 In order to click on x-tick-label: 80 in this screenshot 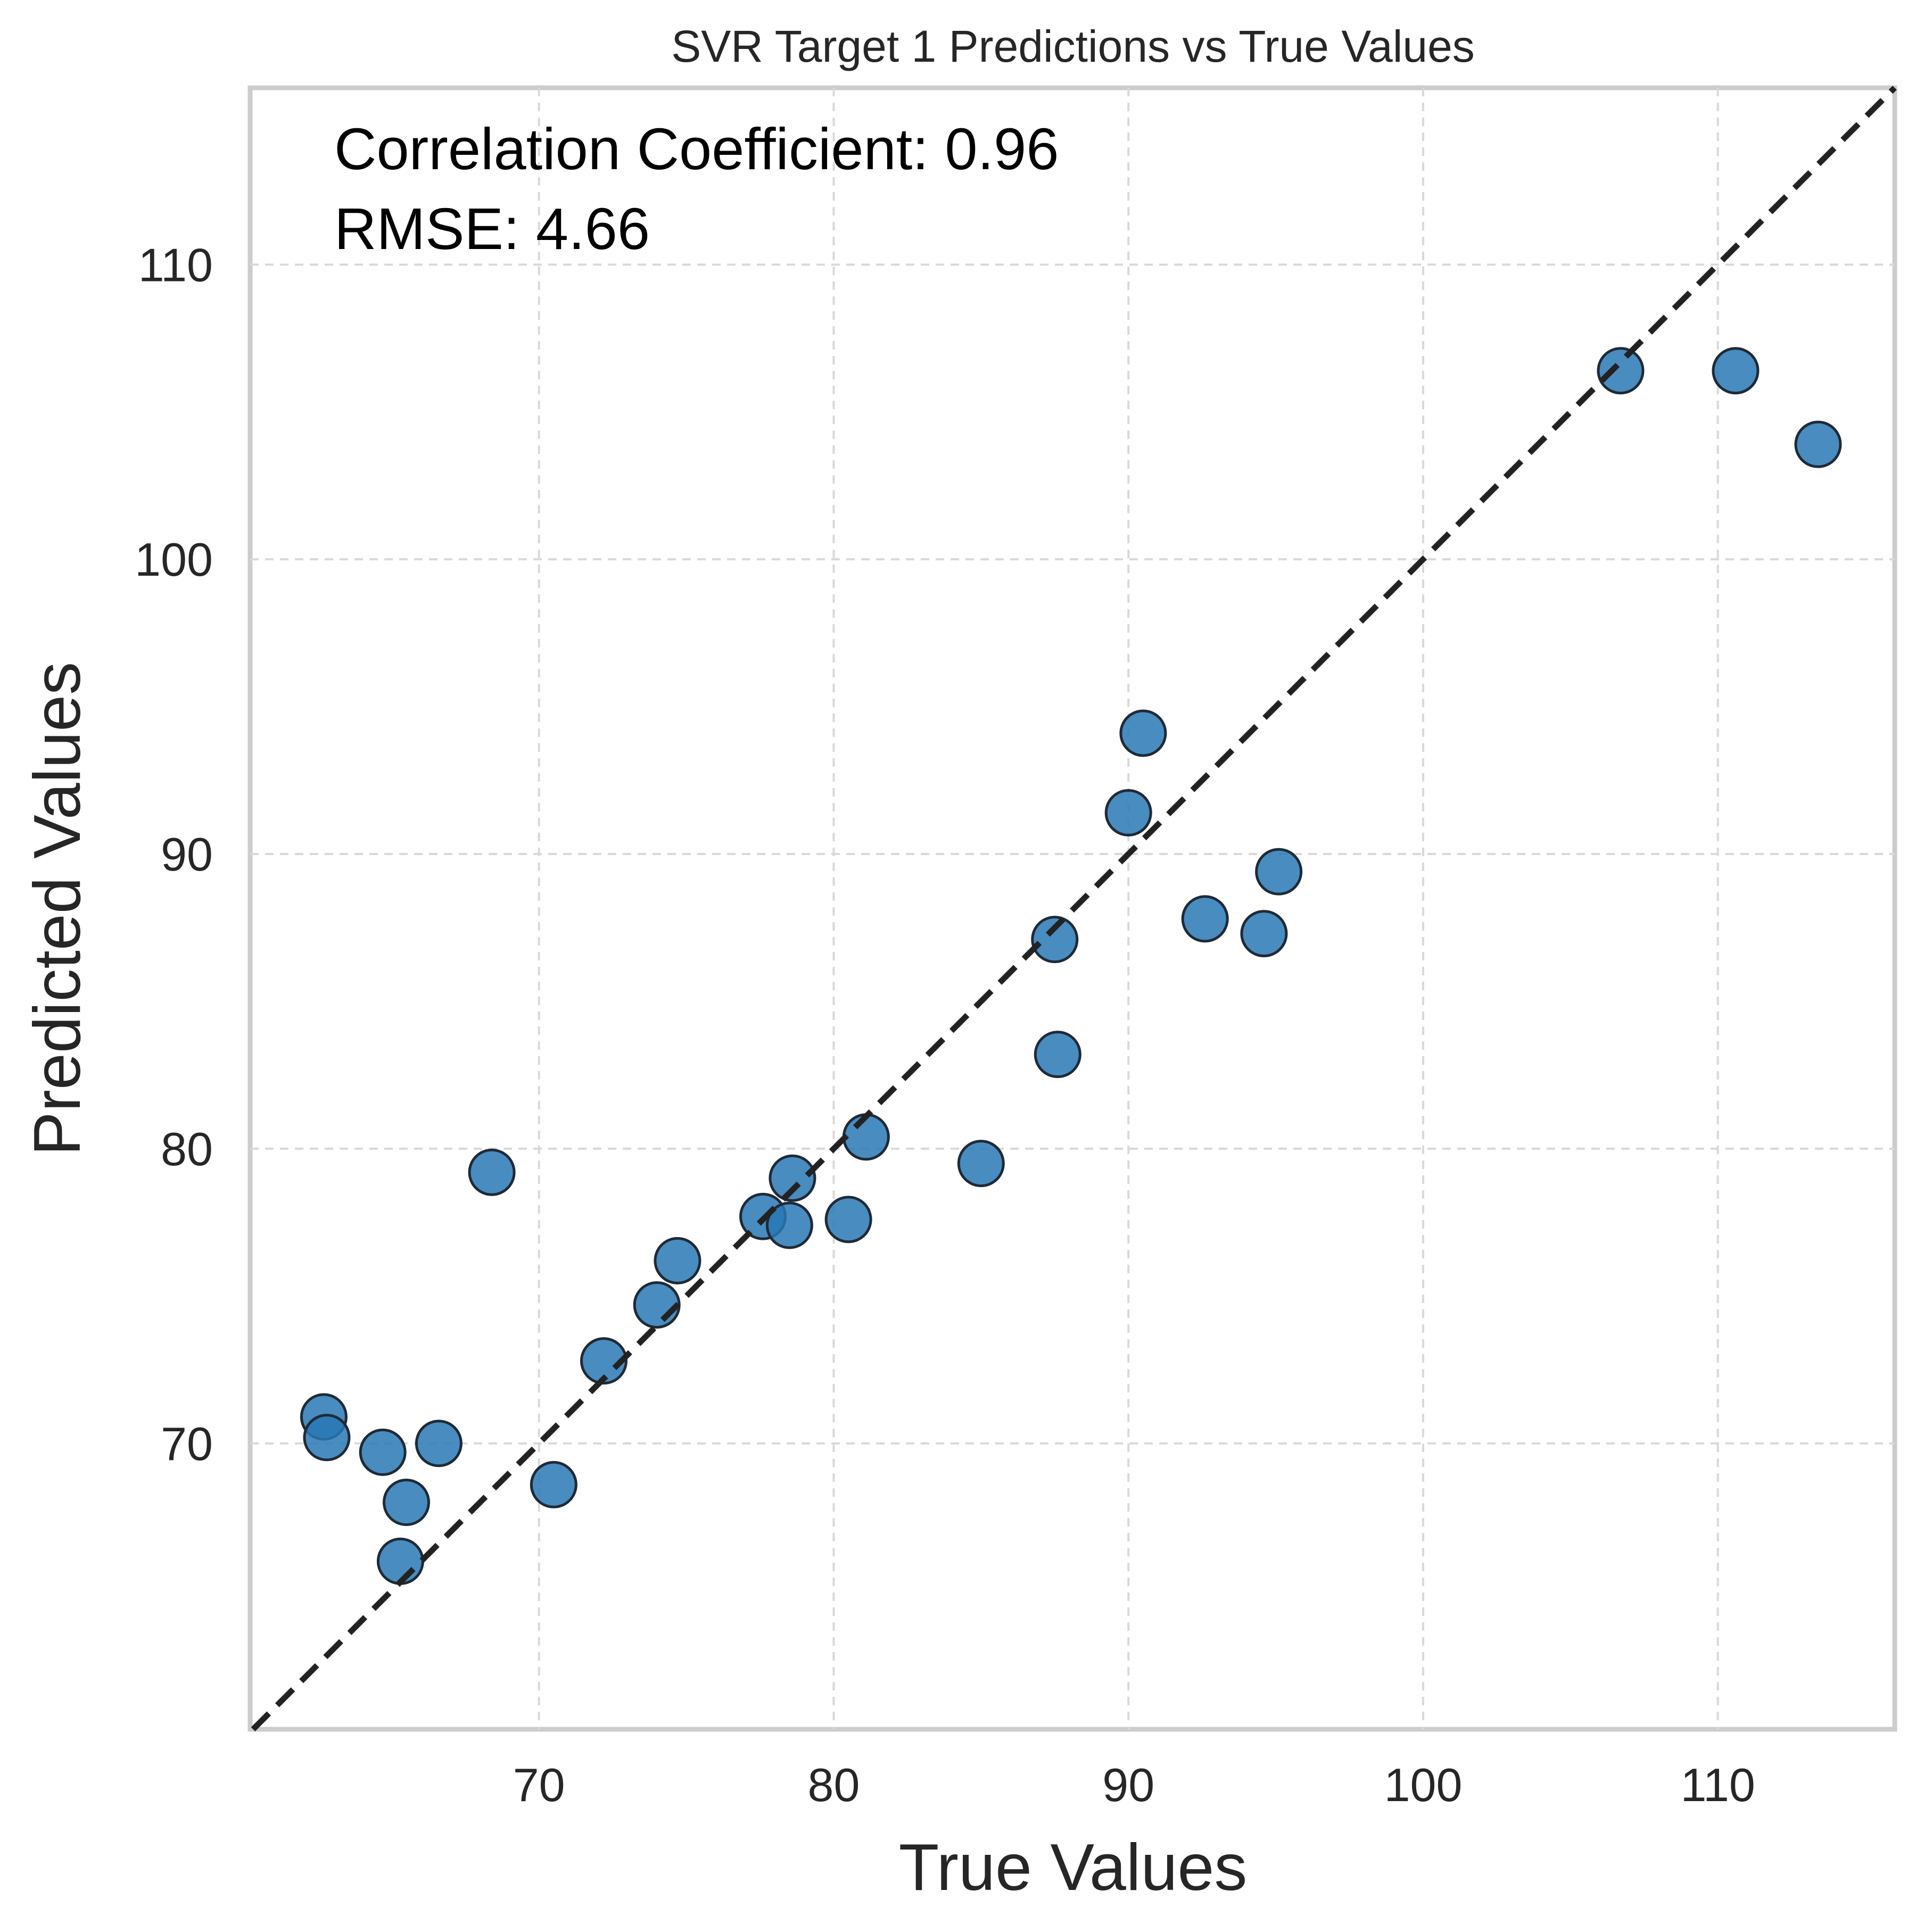, I will do `click(834, 1785)`.